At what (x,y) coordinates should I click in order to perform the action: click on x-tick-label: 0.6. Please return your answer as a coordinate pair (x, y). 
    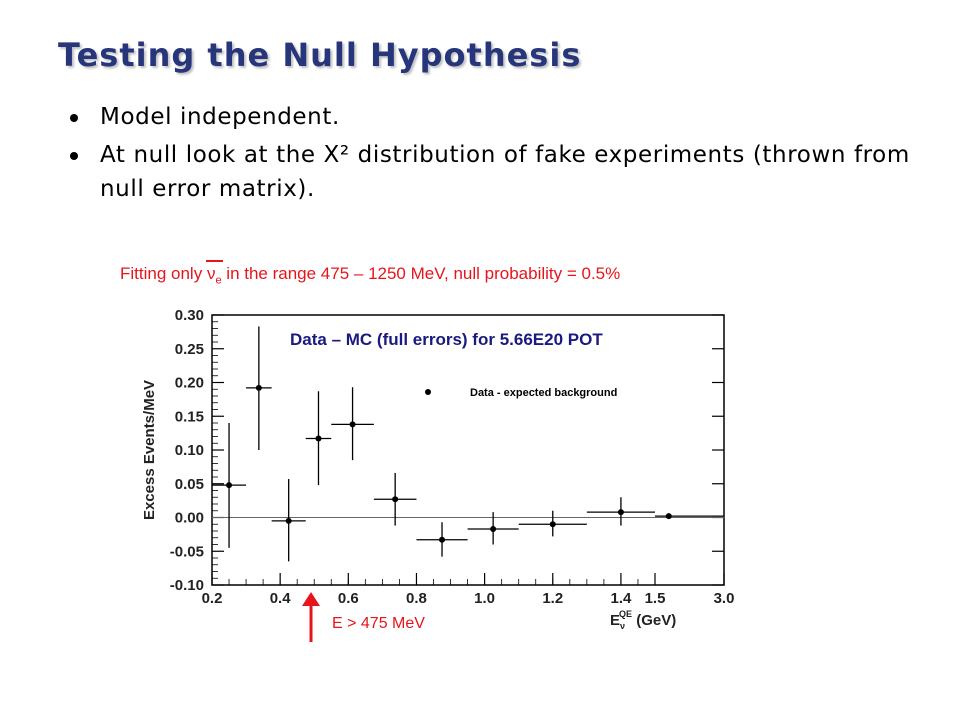
    Looking at the image, I should click on (348, 598).